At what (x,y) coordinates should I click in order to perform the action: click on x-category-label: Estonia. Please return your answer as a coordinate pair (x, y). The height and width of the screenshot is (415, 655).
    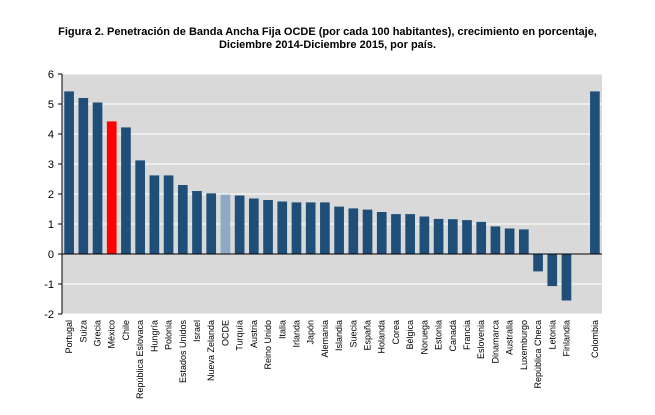
    Looking at the image, I should click on (439, 335).